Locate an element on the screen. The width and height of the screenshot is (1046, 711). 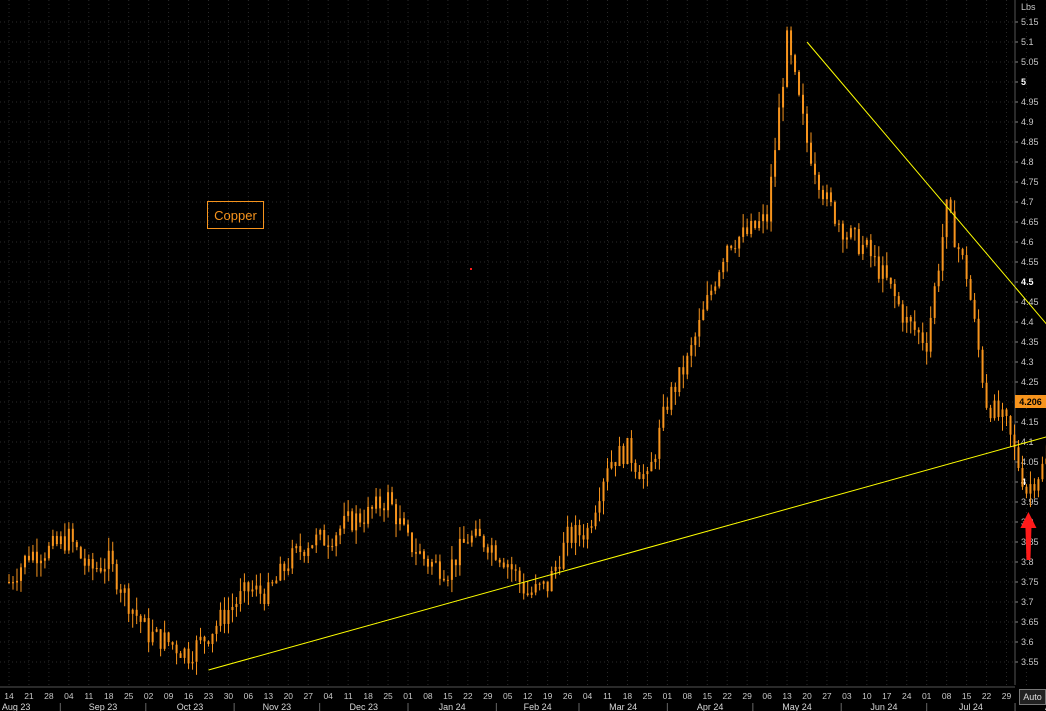
x-month-label: Apr 24 is located at coordinates (710, 706).